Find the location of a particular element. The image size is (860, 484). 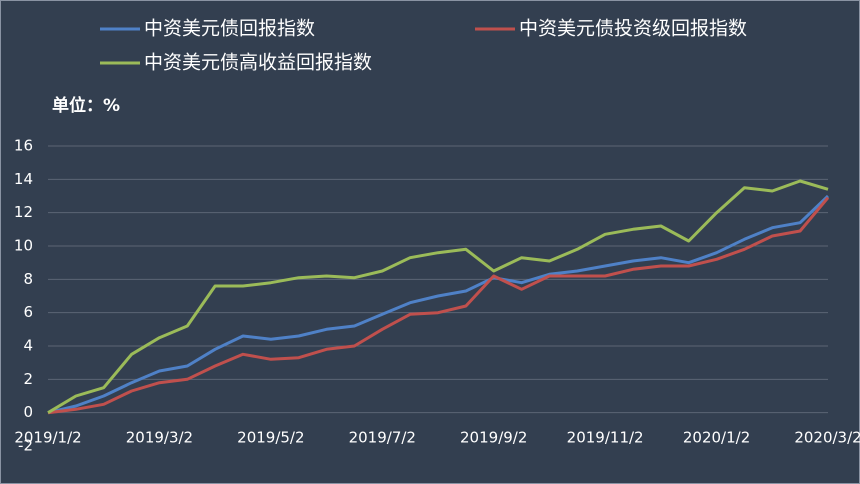

y-tick-label: 2 is located at coordinates (28, 379).